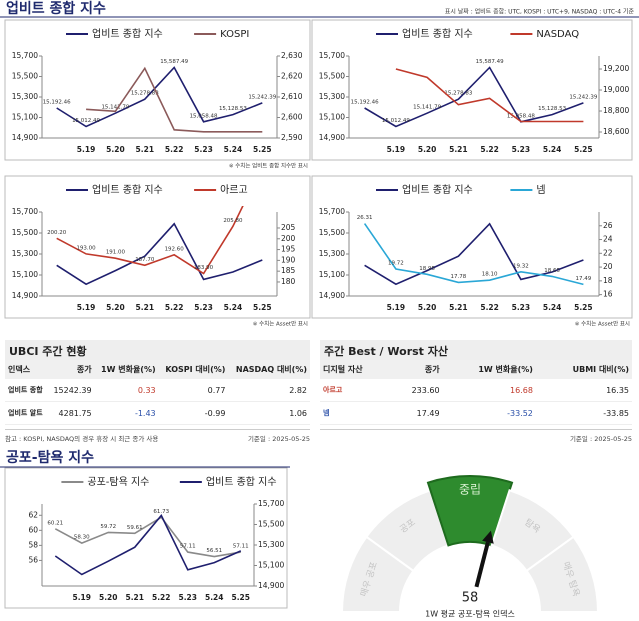  I want to click on gauge-band, so click(470, 511).